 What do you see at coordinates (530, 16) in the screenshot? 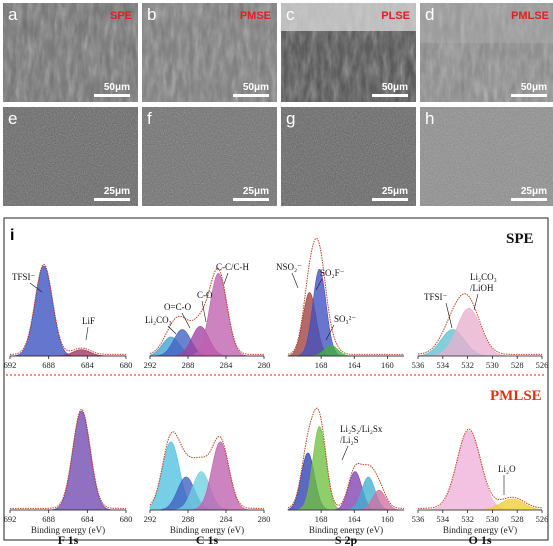
I see `tile-sample-tag: PMLSE` at bounding box center [530, 16].